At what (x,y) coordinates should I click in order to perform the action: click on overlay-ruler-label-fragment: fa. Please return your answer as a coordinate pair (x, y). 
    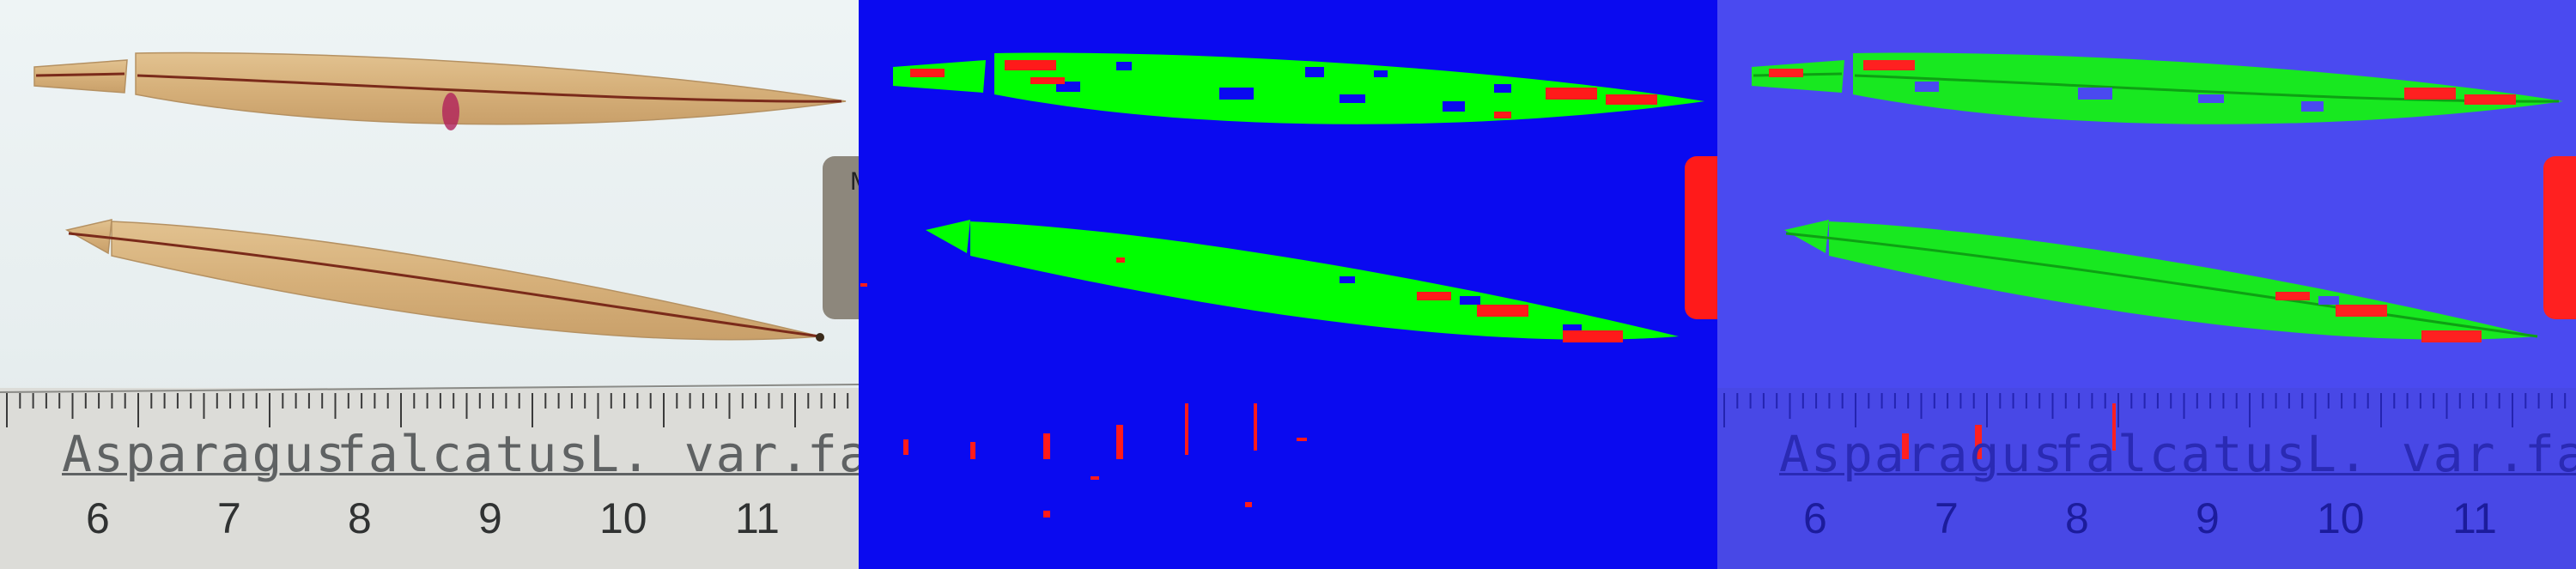
    Looking at the image, I should click on (2550, 454).